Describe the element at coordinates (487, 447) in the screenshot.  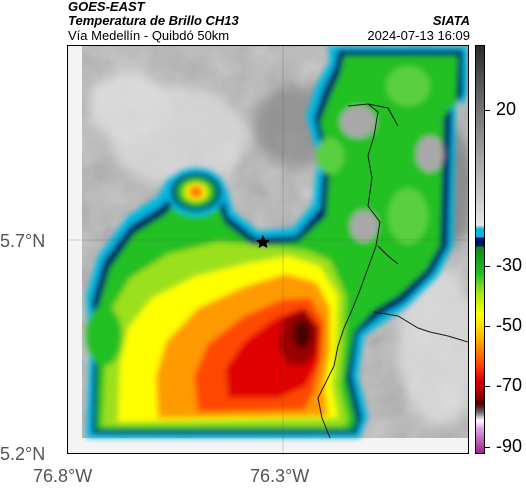
I see `colorbar-tick-minus90` at that location.